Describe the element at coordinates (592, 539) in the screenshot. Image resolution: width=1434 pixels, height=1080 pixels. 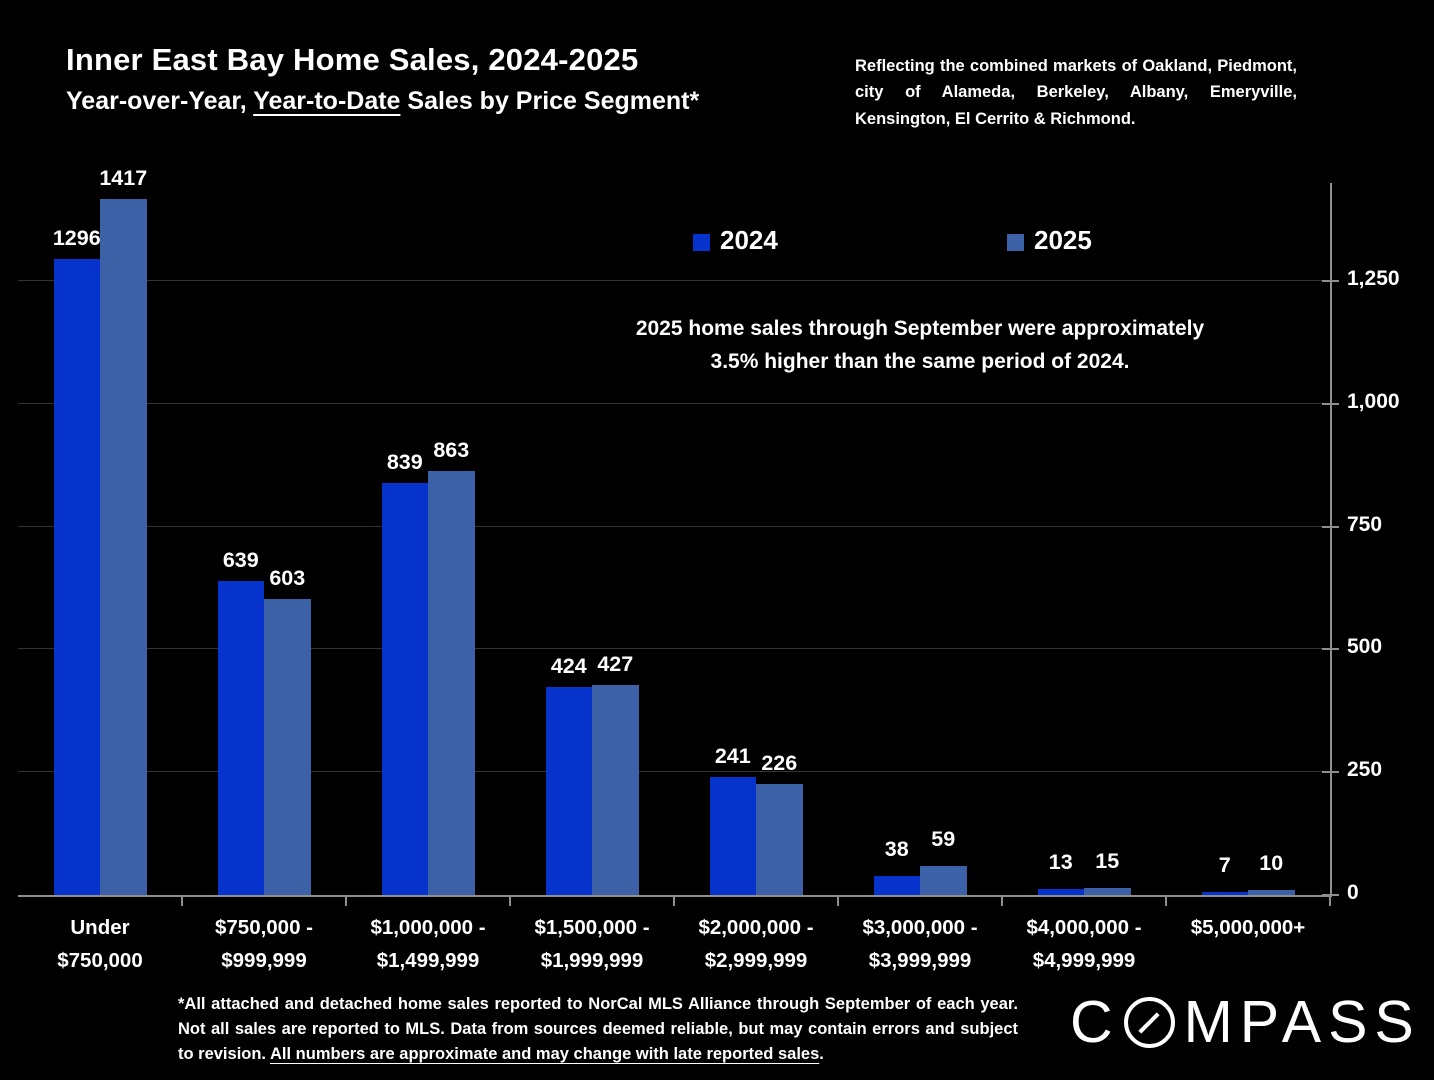
I see `category-group: 424 427` at that location.